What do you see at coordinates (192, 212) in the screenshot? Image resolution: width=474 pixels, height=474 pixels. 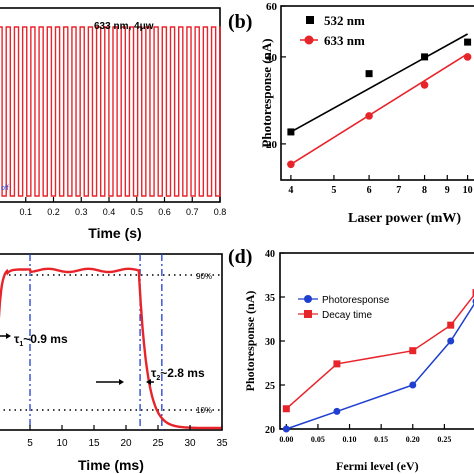 I see `panel-a-x-tick-label: 0.7` at bounding box center [192, 212].